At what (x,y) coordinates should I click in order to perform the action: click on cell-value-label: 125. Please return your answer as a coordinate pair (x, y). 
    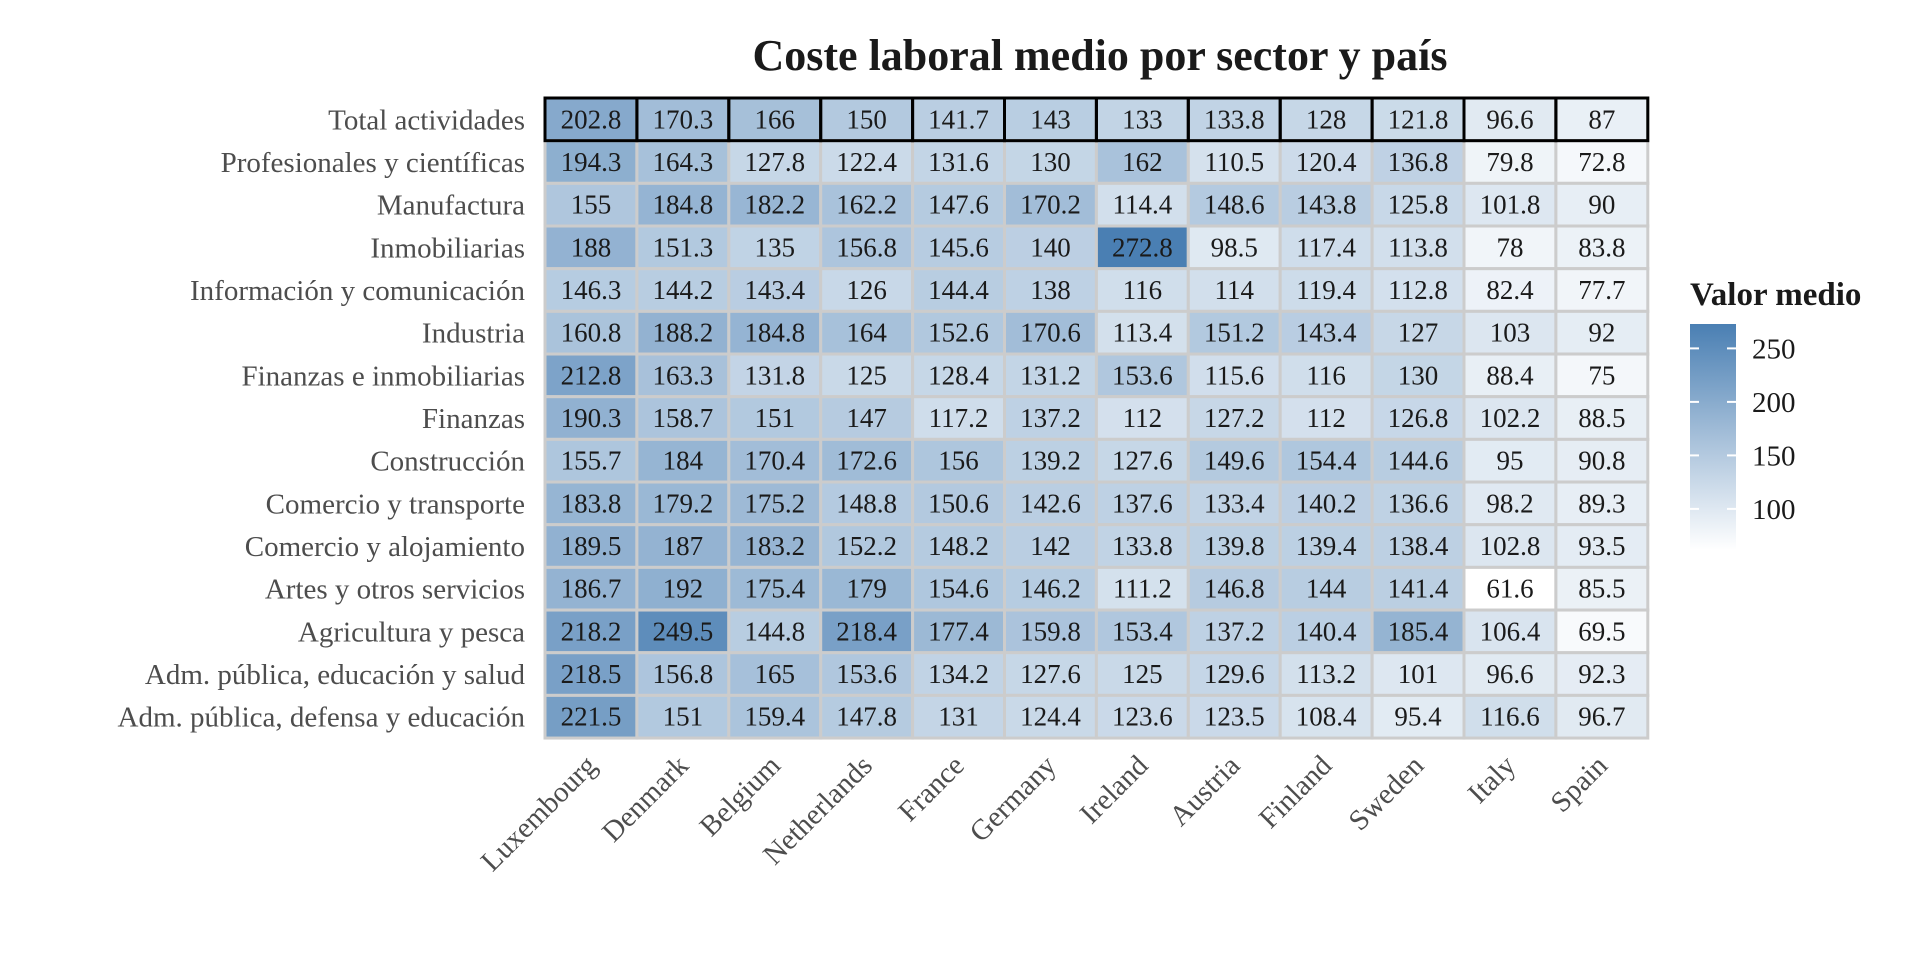
    Looking at the image, I should click on (1142, 674).